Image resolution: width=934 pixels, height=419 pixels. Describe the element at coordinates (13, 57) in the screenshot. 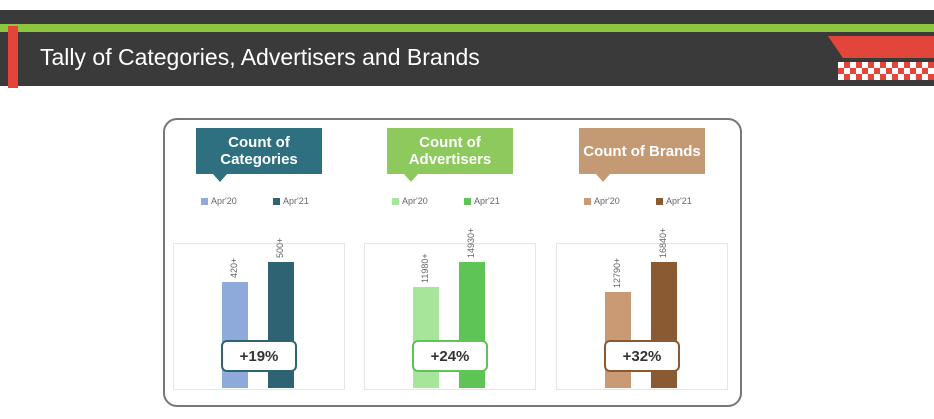

I see `header-accent` at that location.